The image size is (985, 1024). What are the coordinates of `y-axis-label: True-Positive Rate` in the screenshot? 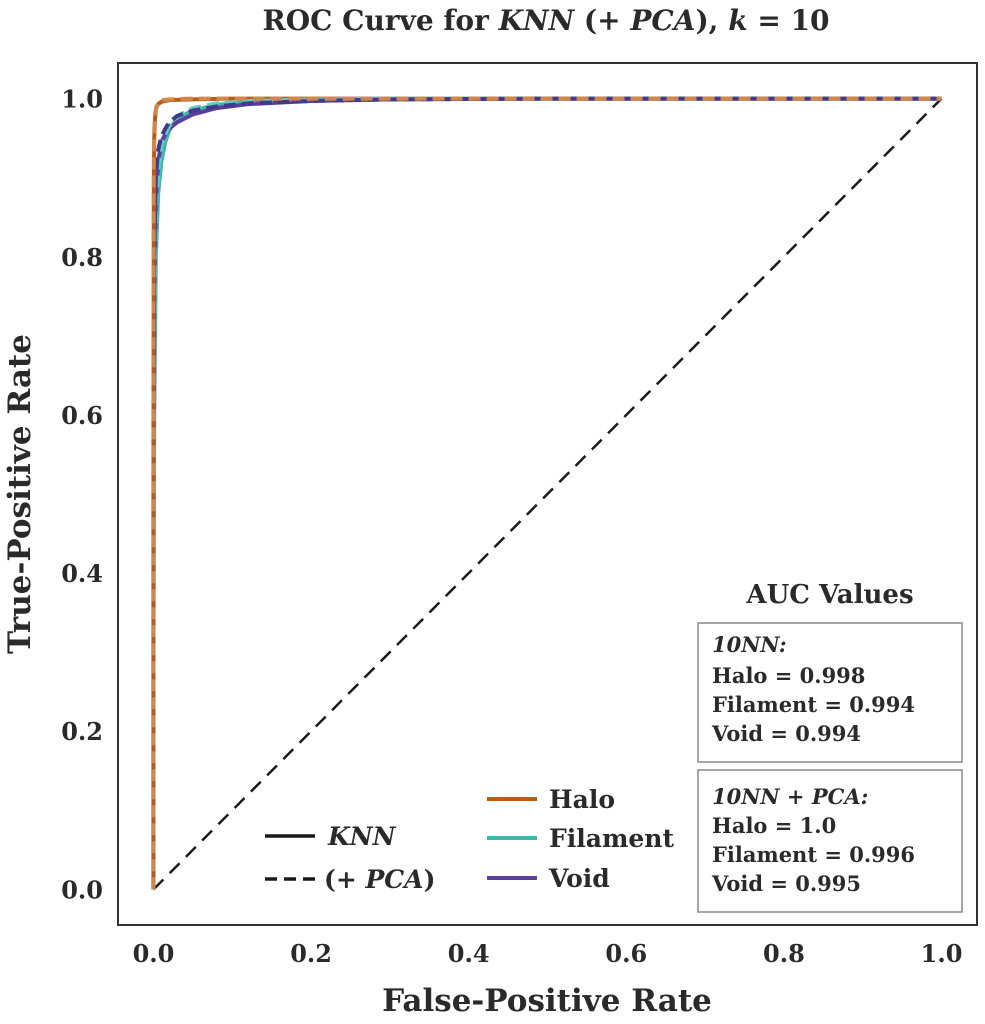 It's located at (20, 494).